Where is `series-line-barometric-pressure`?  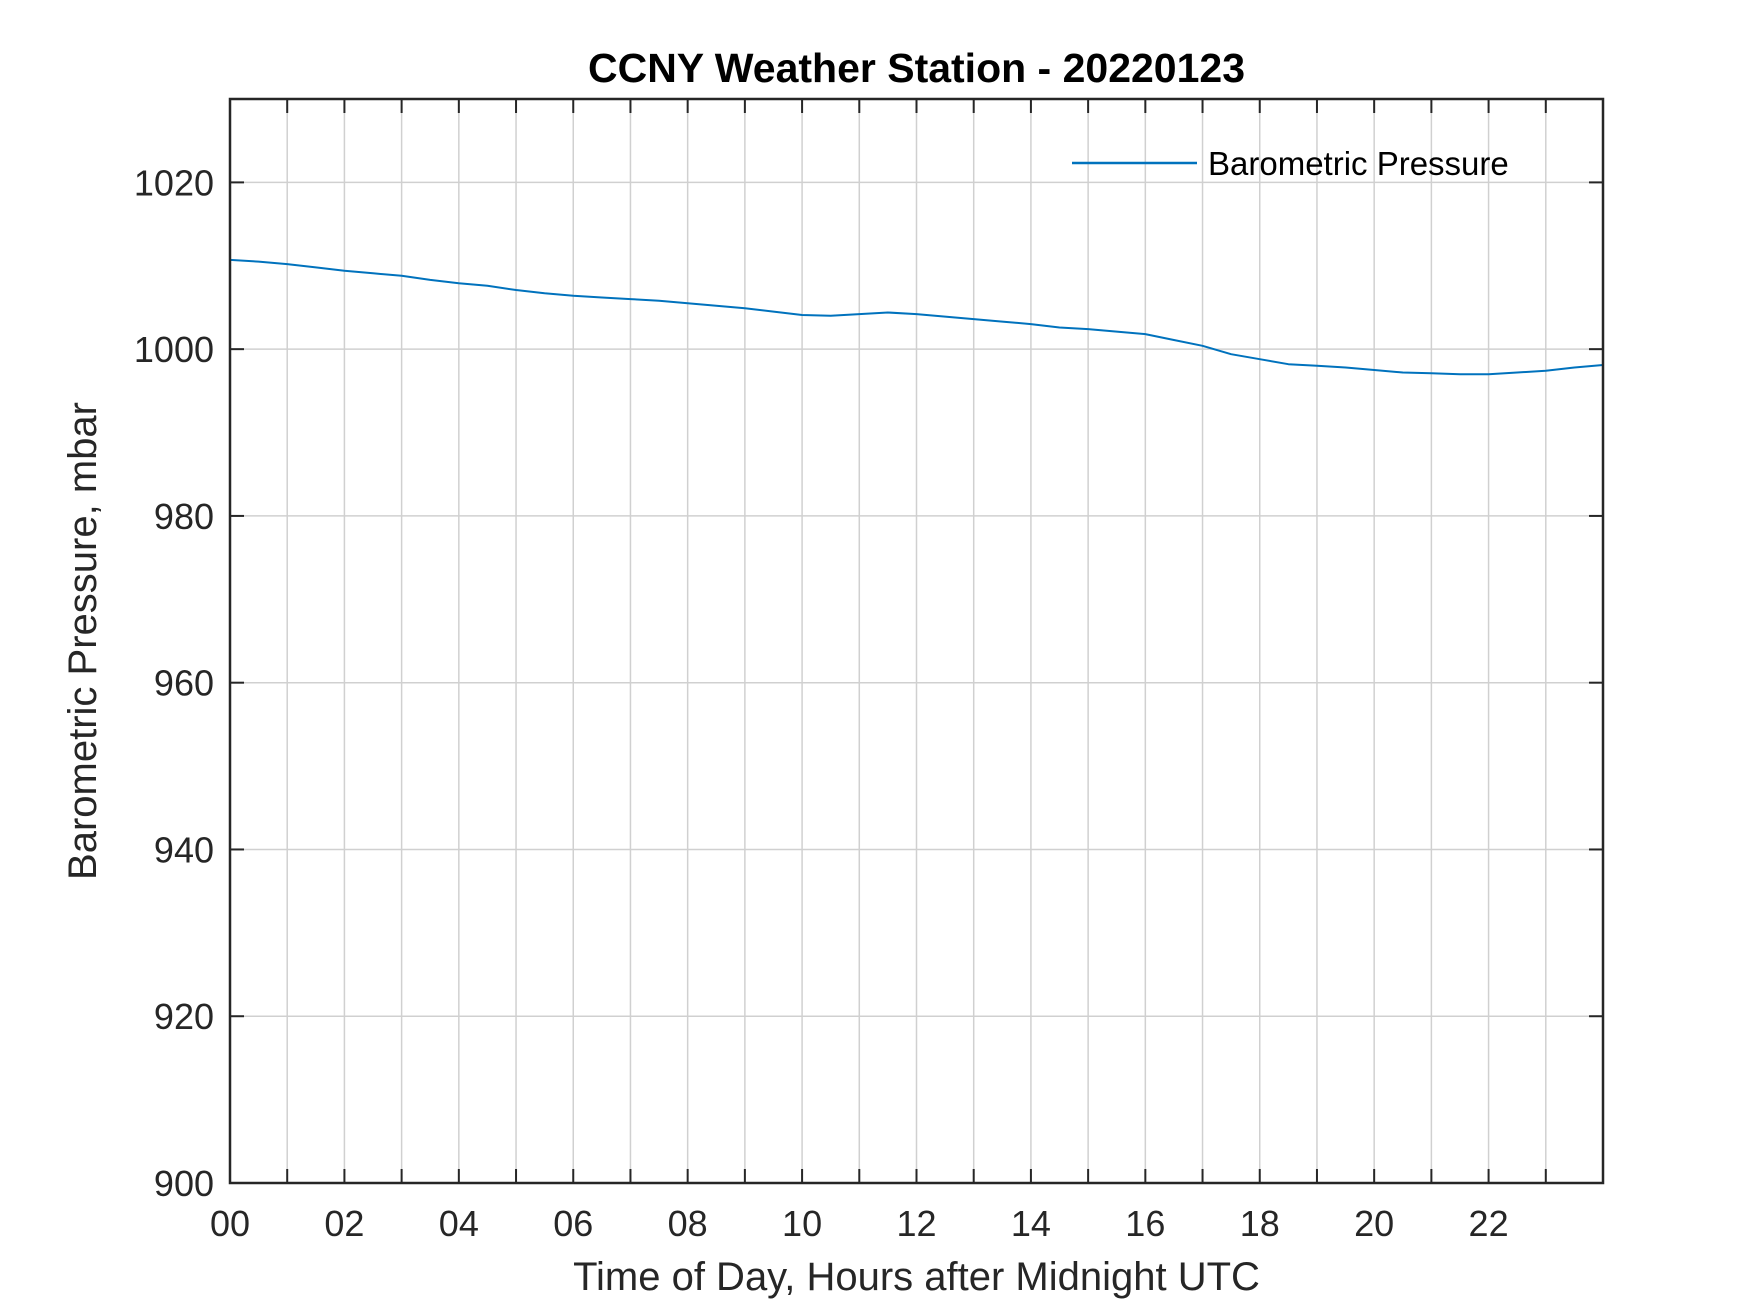
series-line-barometric-pressure is located at coordinates (916, 317).